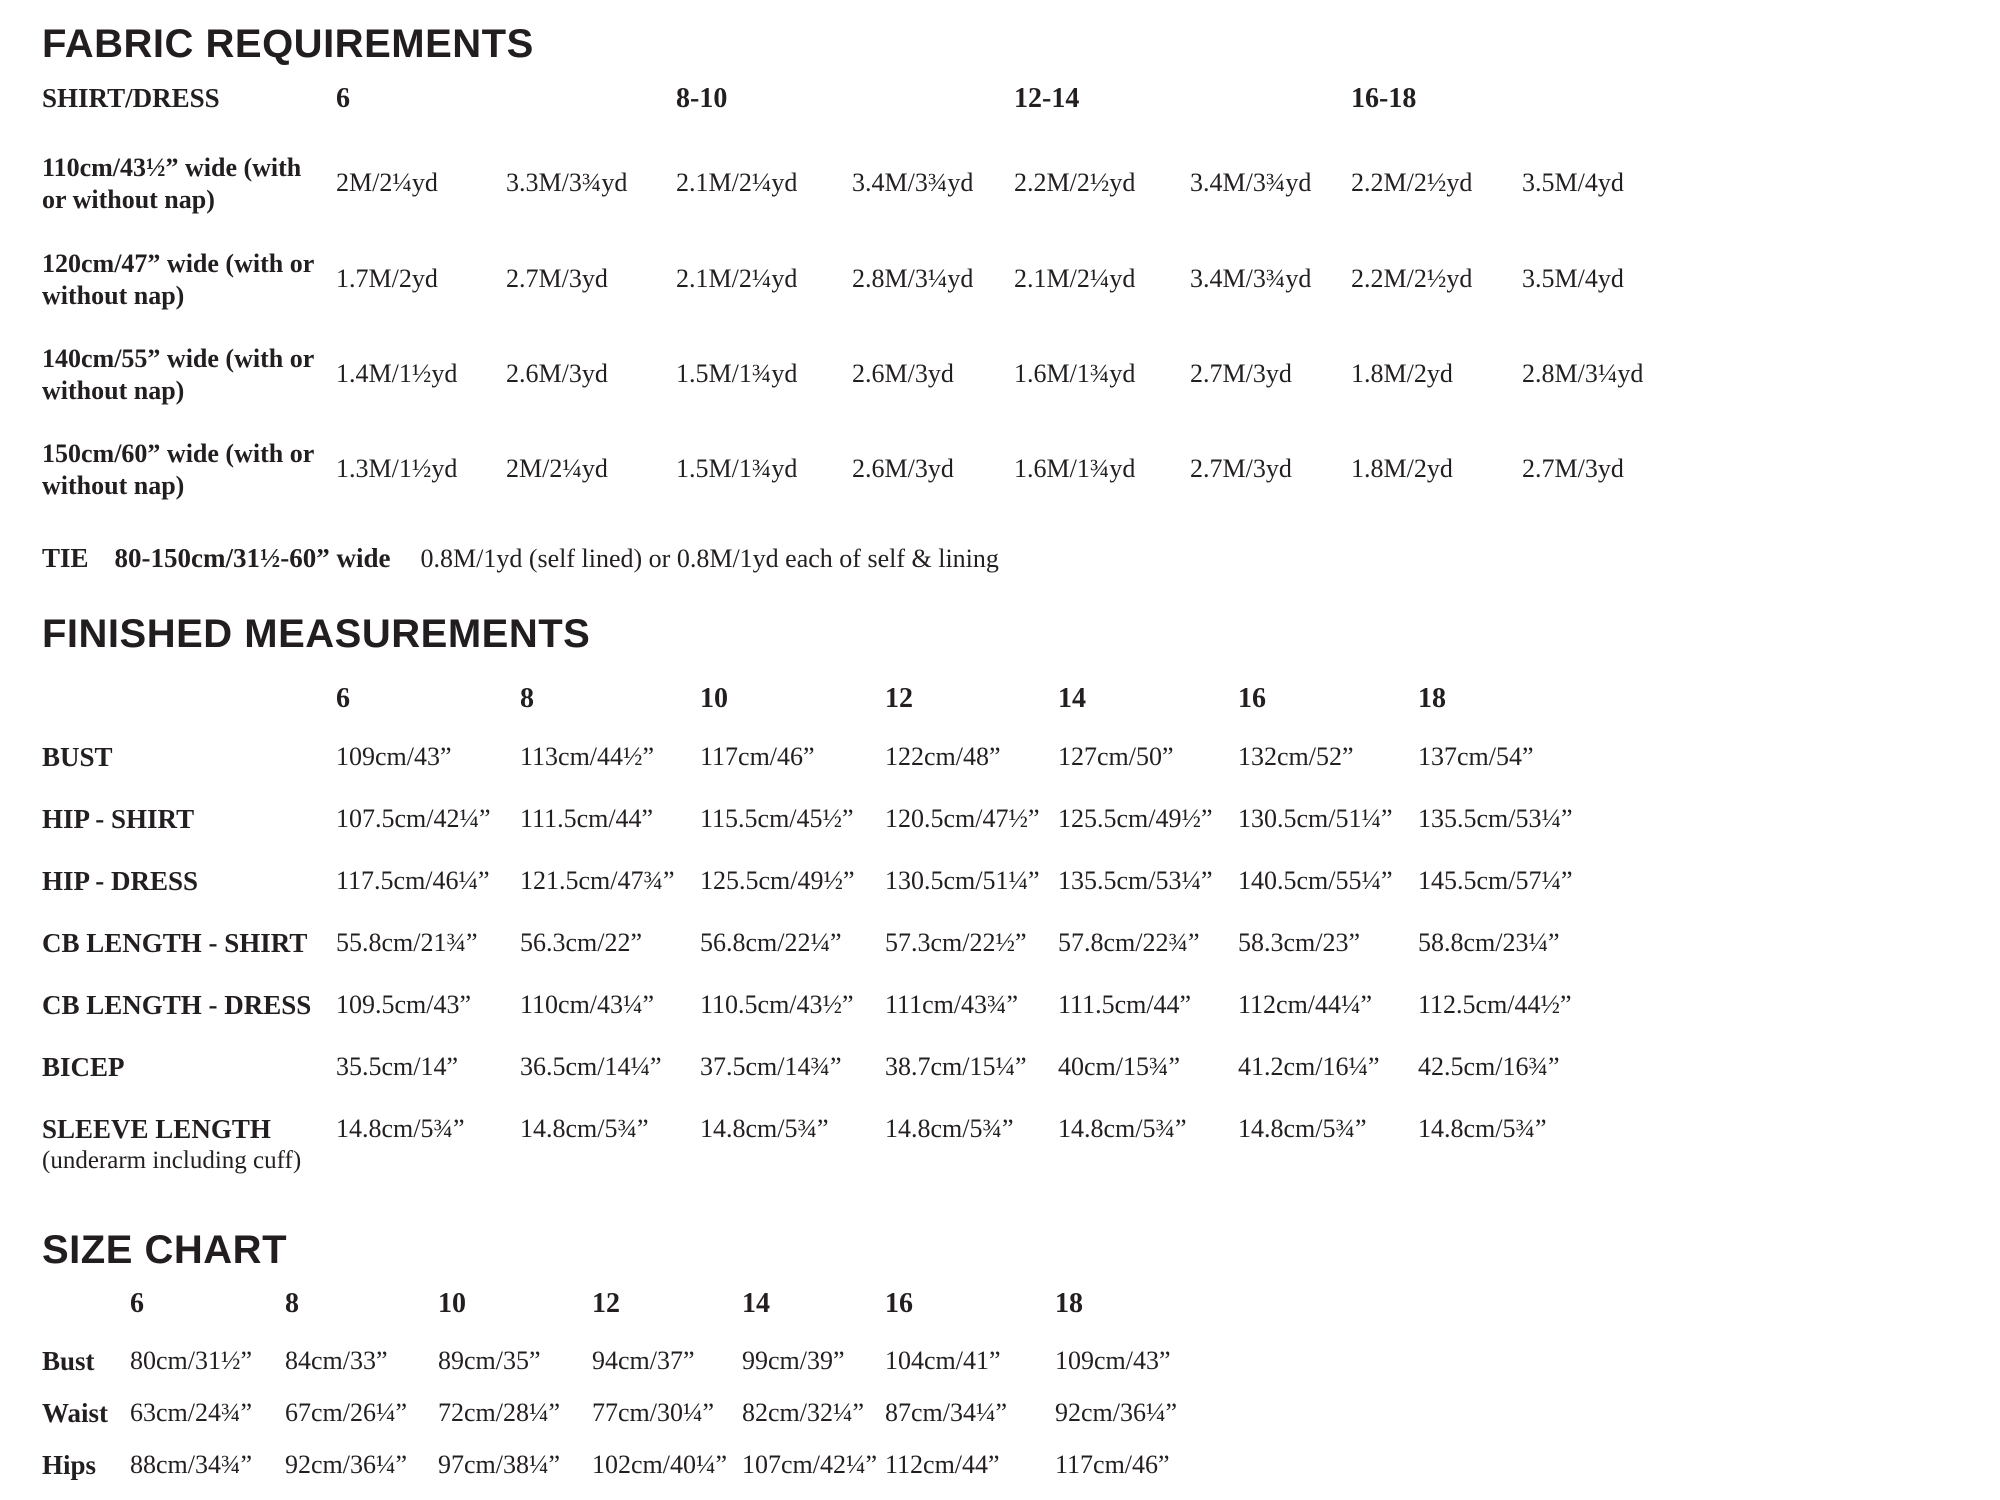 This screenshot has width=2000, height=1500. What do you see at coordinates (777, 818) in the screenshot?
I see `measurement-value-cell: 115.5cm/45½”` at bounding box center [777, 818].